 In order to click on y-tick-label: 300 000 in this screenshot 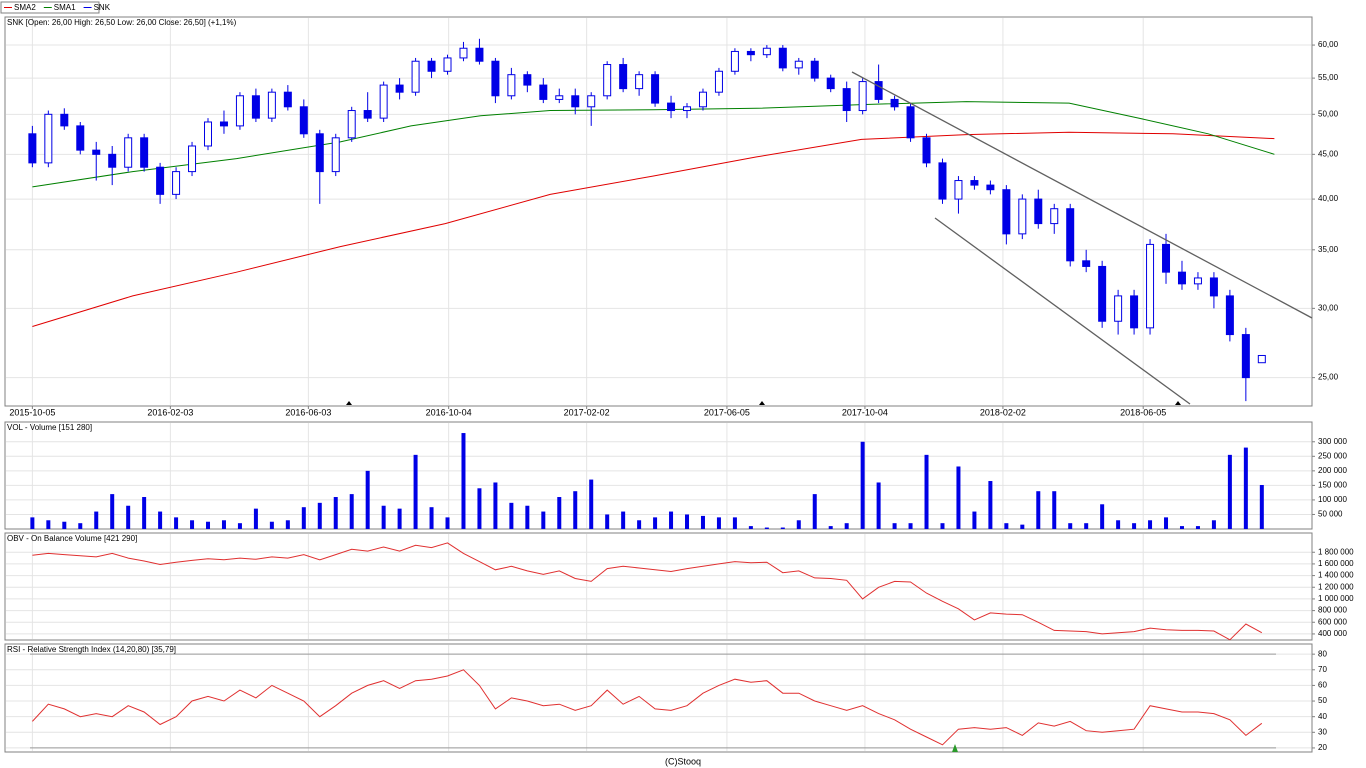, I will do `click(1332, 441)`.